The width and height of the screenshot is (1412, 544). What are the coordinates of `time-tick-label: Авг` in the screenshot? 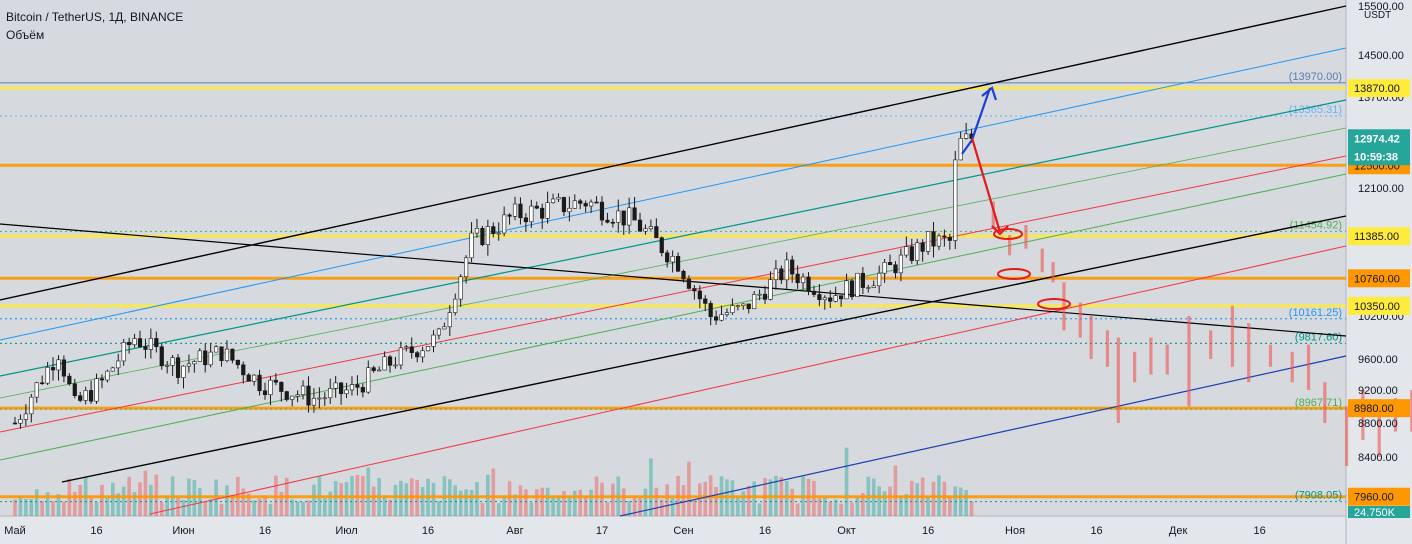 It's located at (514, 531).